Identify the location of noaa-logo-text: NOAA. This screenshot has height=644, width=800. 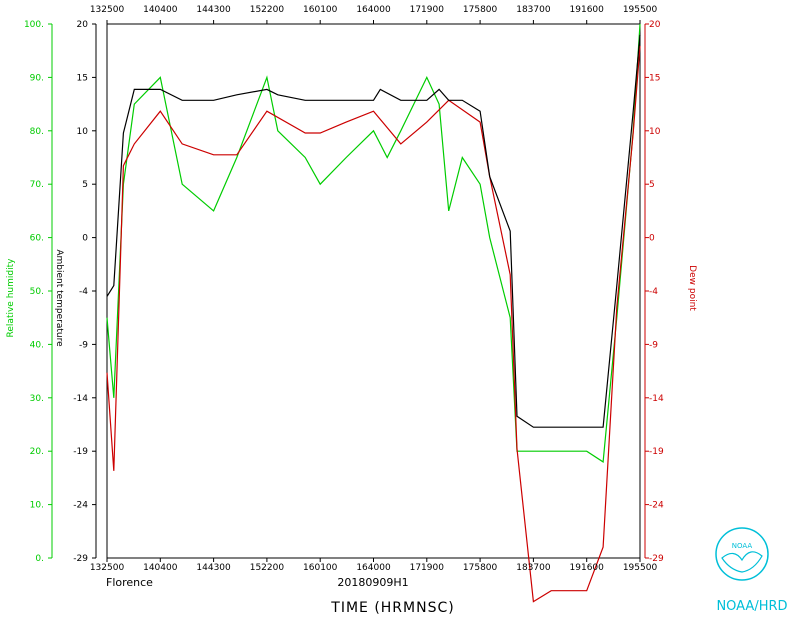
(742, 546).